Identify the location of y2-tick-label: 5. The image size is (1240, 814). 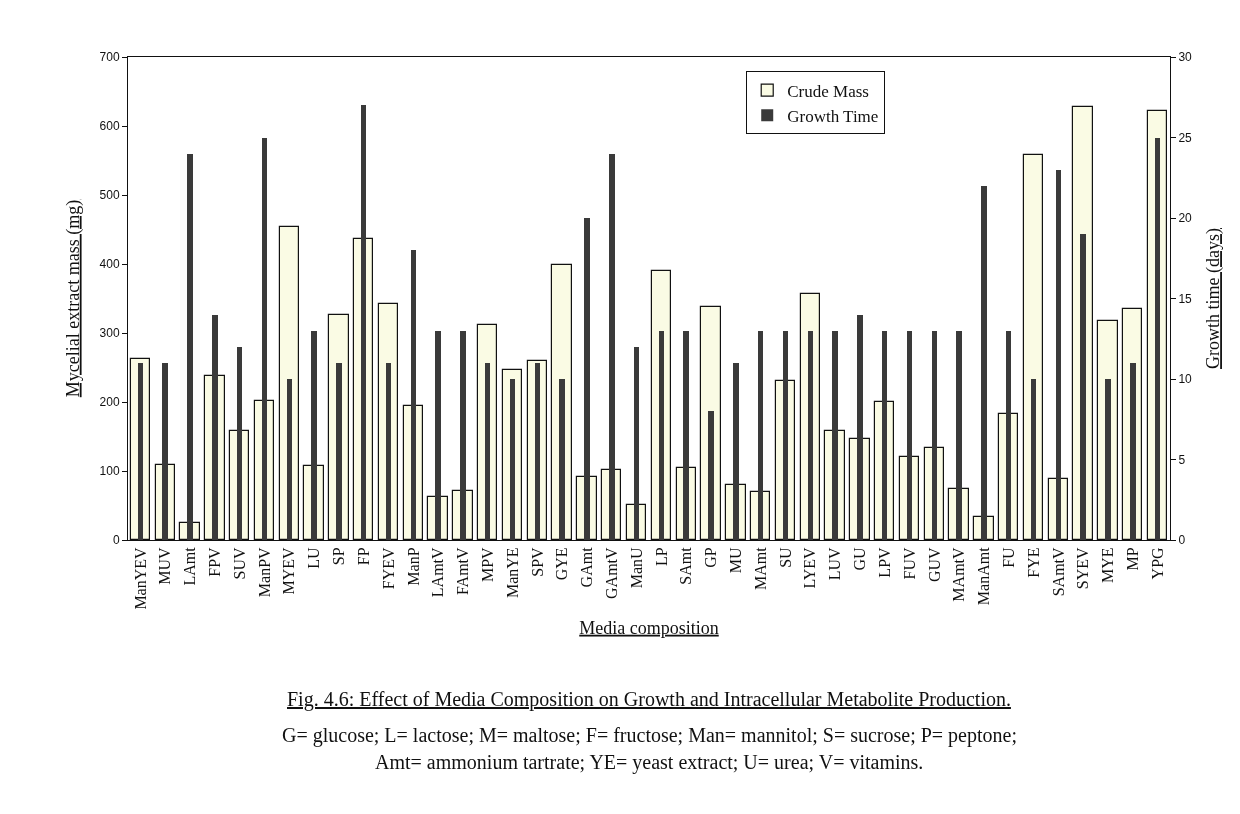
(1182, 459).